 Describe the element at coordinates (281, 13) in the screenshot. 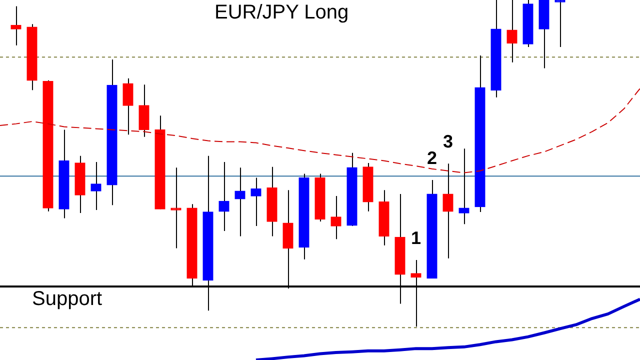

I see `chart-title: EUR/JPY Long` at that location.